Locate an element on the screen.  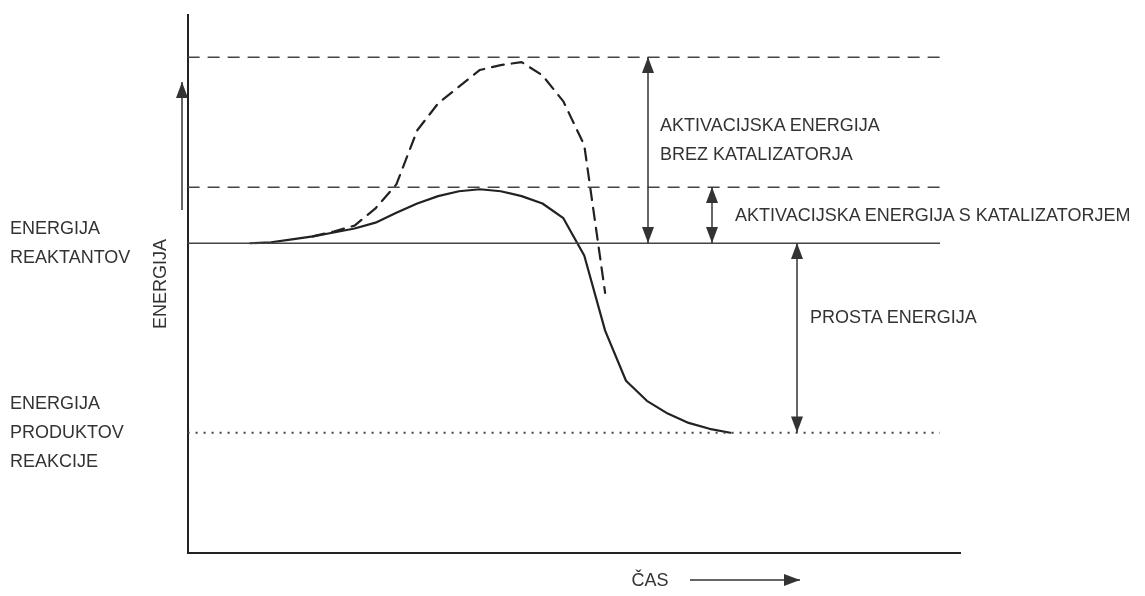
text: ENERGIJA PRODUKTOV REAKCIJE is located at coordinates (67, 433).